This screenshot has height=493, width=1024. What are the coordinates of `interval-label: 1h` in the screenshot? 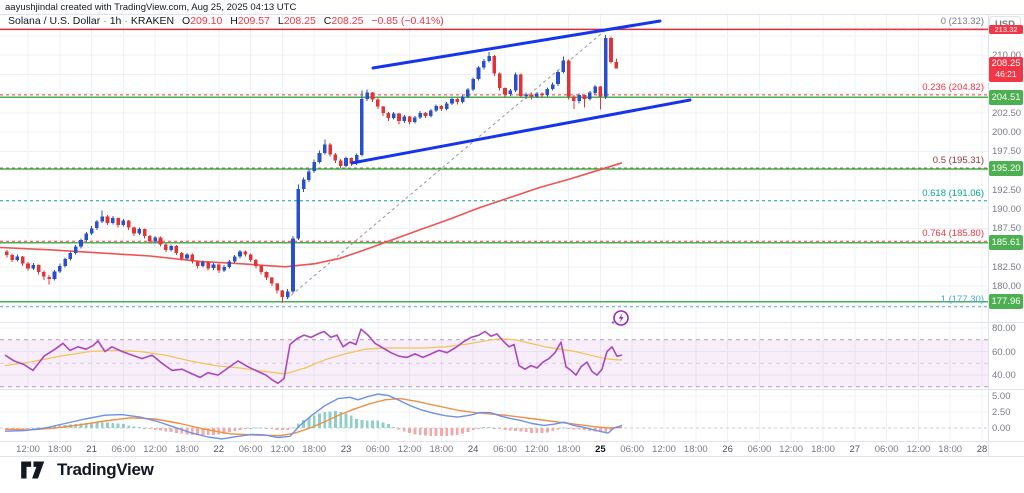 It's located at (115, 21).